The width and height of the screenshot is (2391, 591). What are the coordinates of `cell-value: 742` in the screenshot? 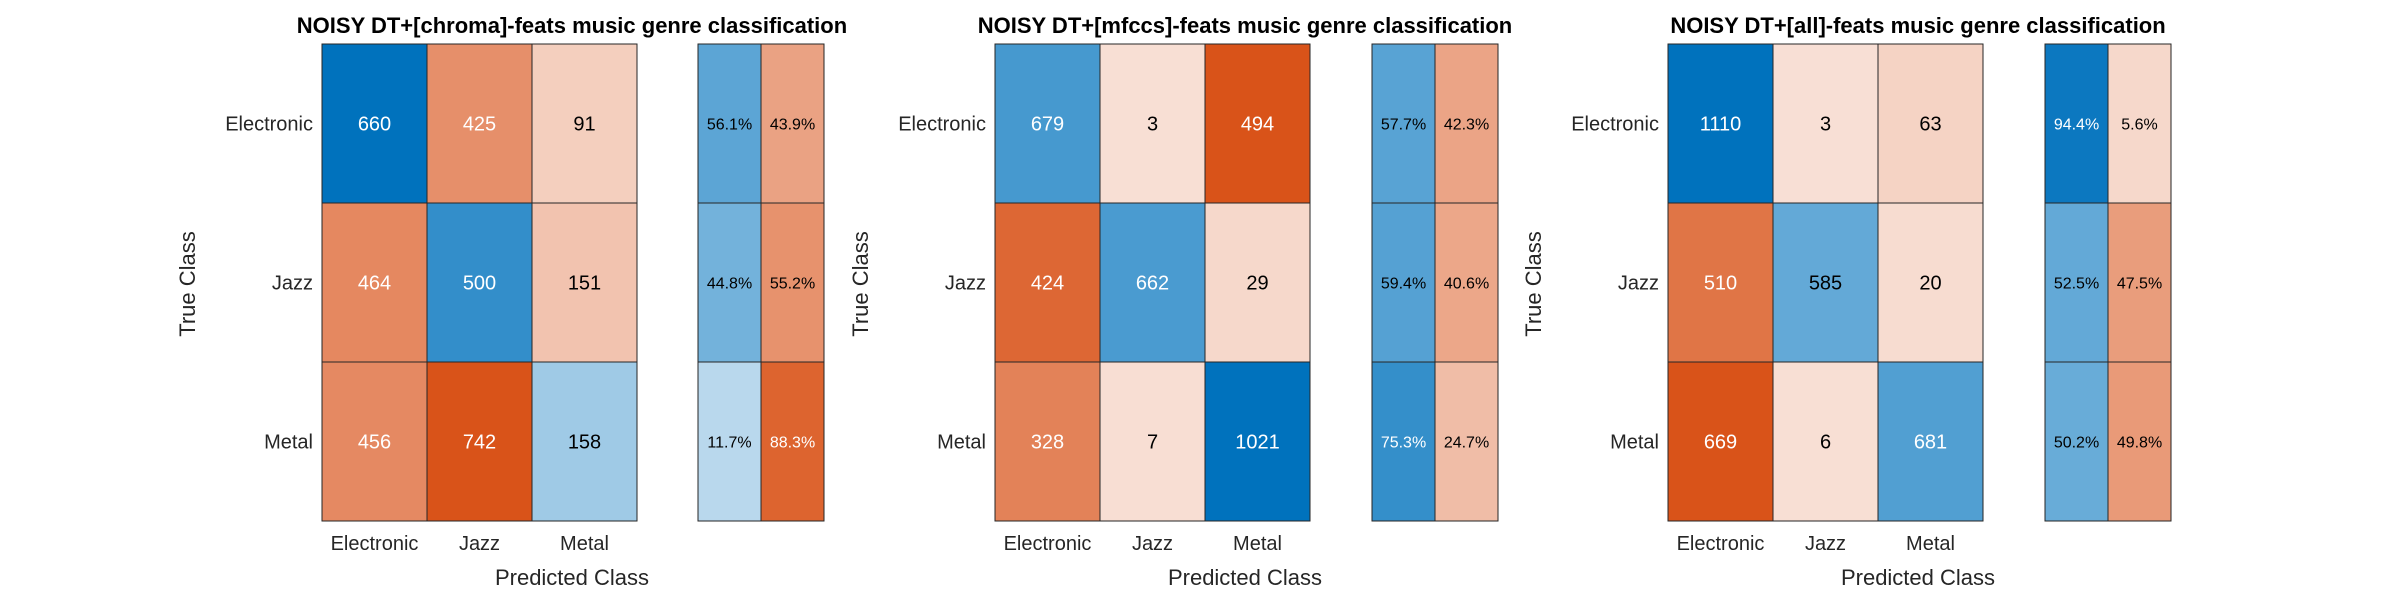 It's located at (479, 443).